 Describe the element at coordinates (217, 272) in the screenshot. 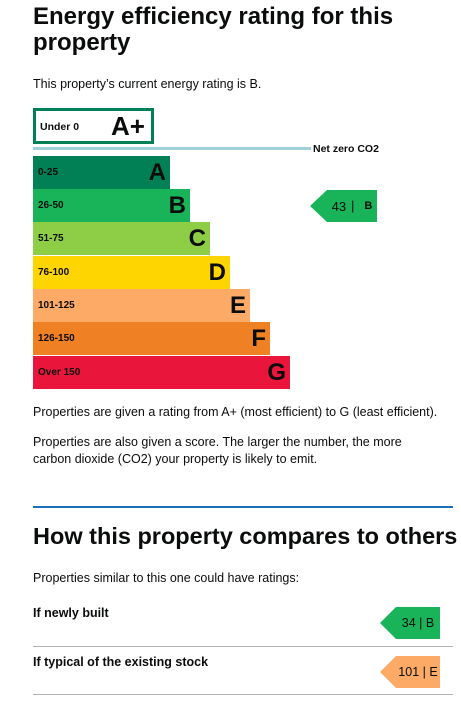

I see `band-letter-label: D` at that location.